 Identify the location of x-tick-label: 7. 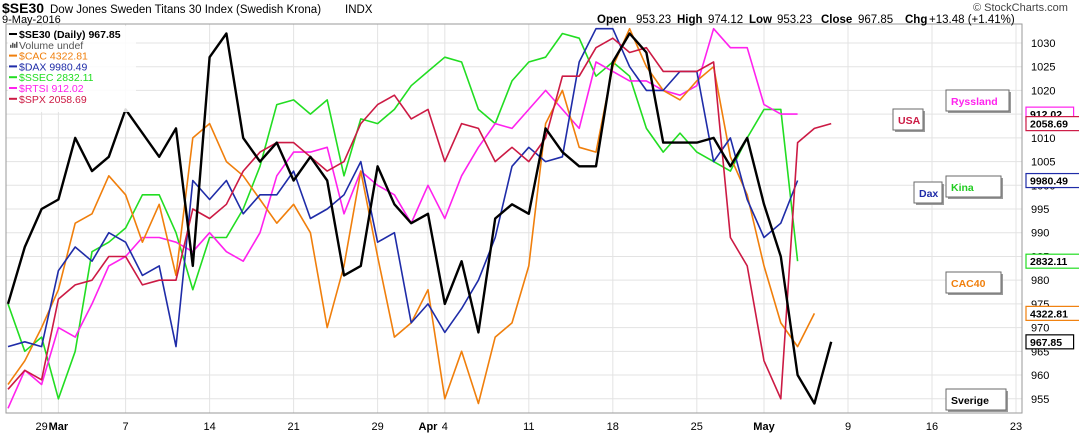
(126, 427).